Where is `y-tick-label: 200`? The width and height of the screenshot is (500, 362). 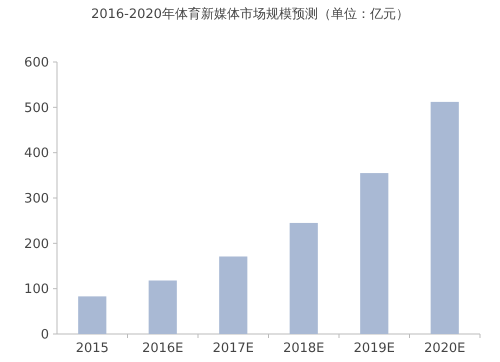 y-tick-label: 200 is located at coordinates (36, 244).